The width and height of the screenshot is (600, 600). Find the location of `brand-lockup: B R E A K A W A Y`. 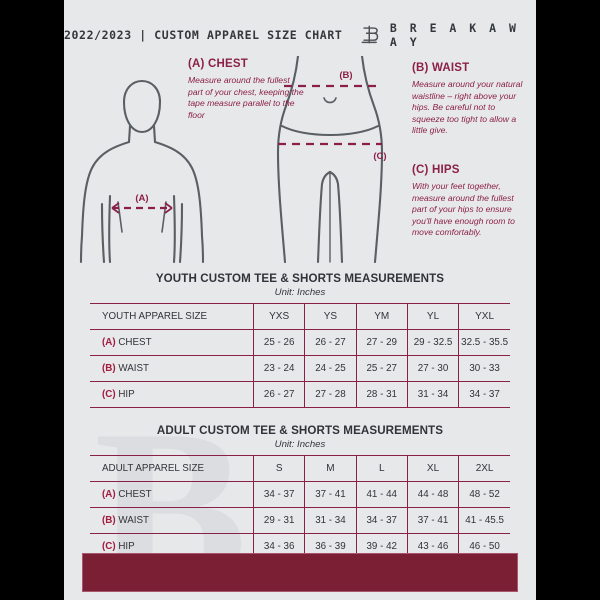

brand-lockup: B R E A K A W A Y is located at coordinates (447, 35).